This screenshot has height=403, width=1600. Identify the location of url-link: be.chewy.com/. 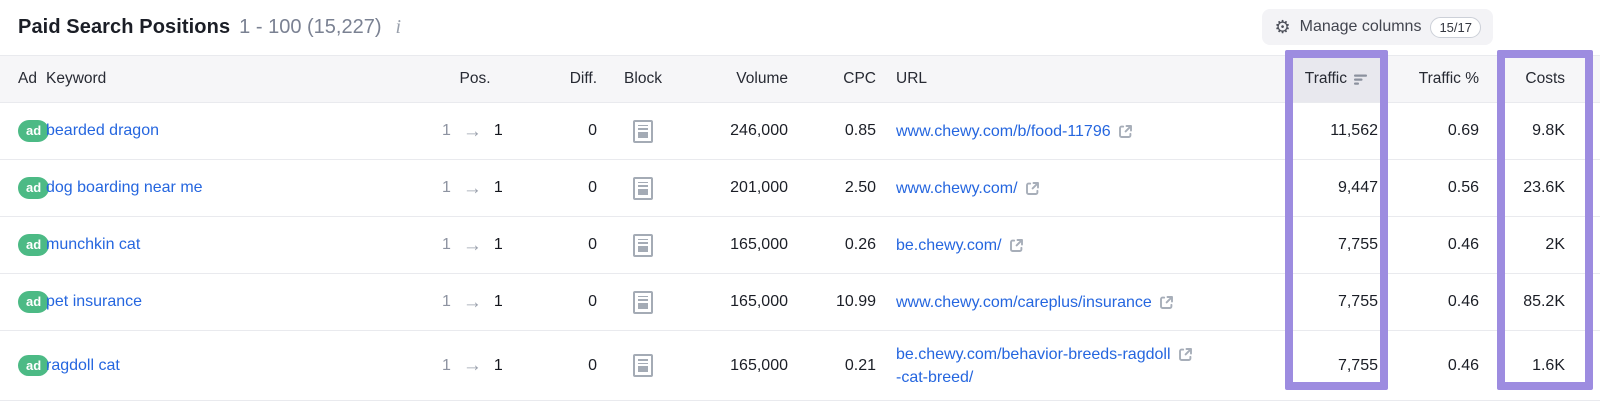
(949, 245).